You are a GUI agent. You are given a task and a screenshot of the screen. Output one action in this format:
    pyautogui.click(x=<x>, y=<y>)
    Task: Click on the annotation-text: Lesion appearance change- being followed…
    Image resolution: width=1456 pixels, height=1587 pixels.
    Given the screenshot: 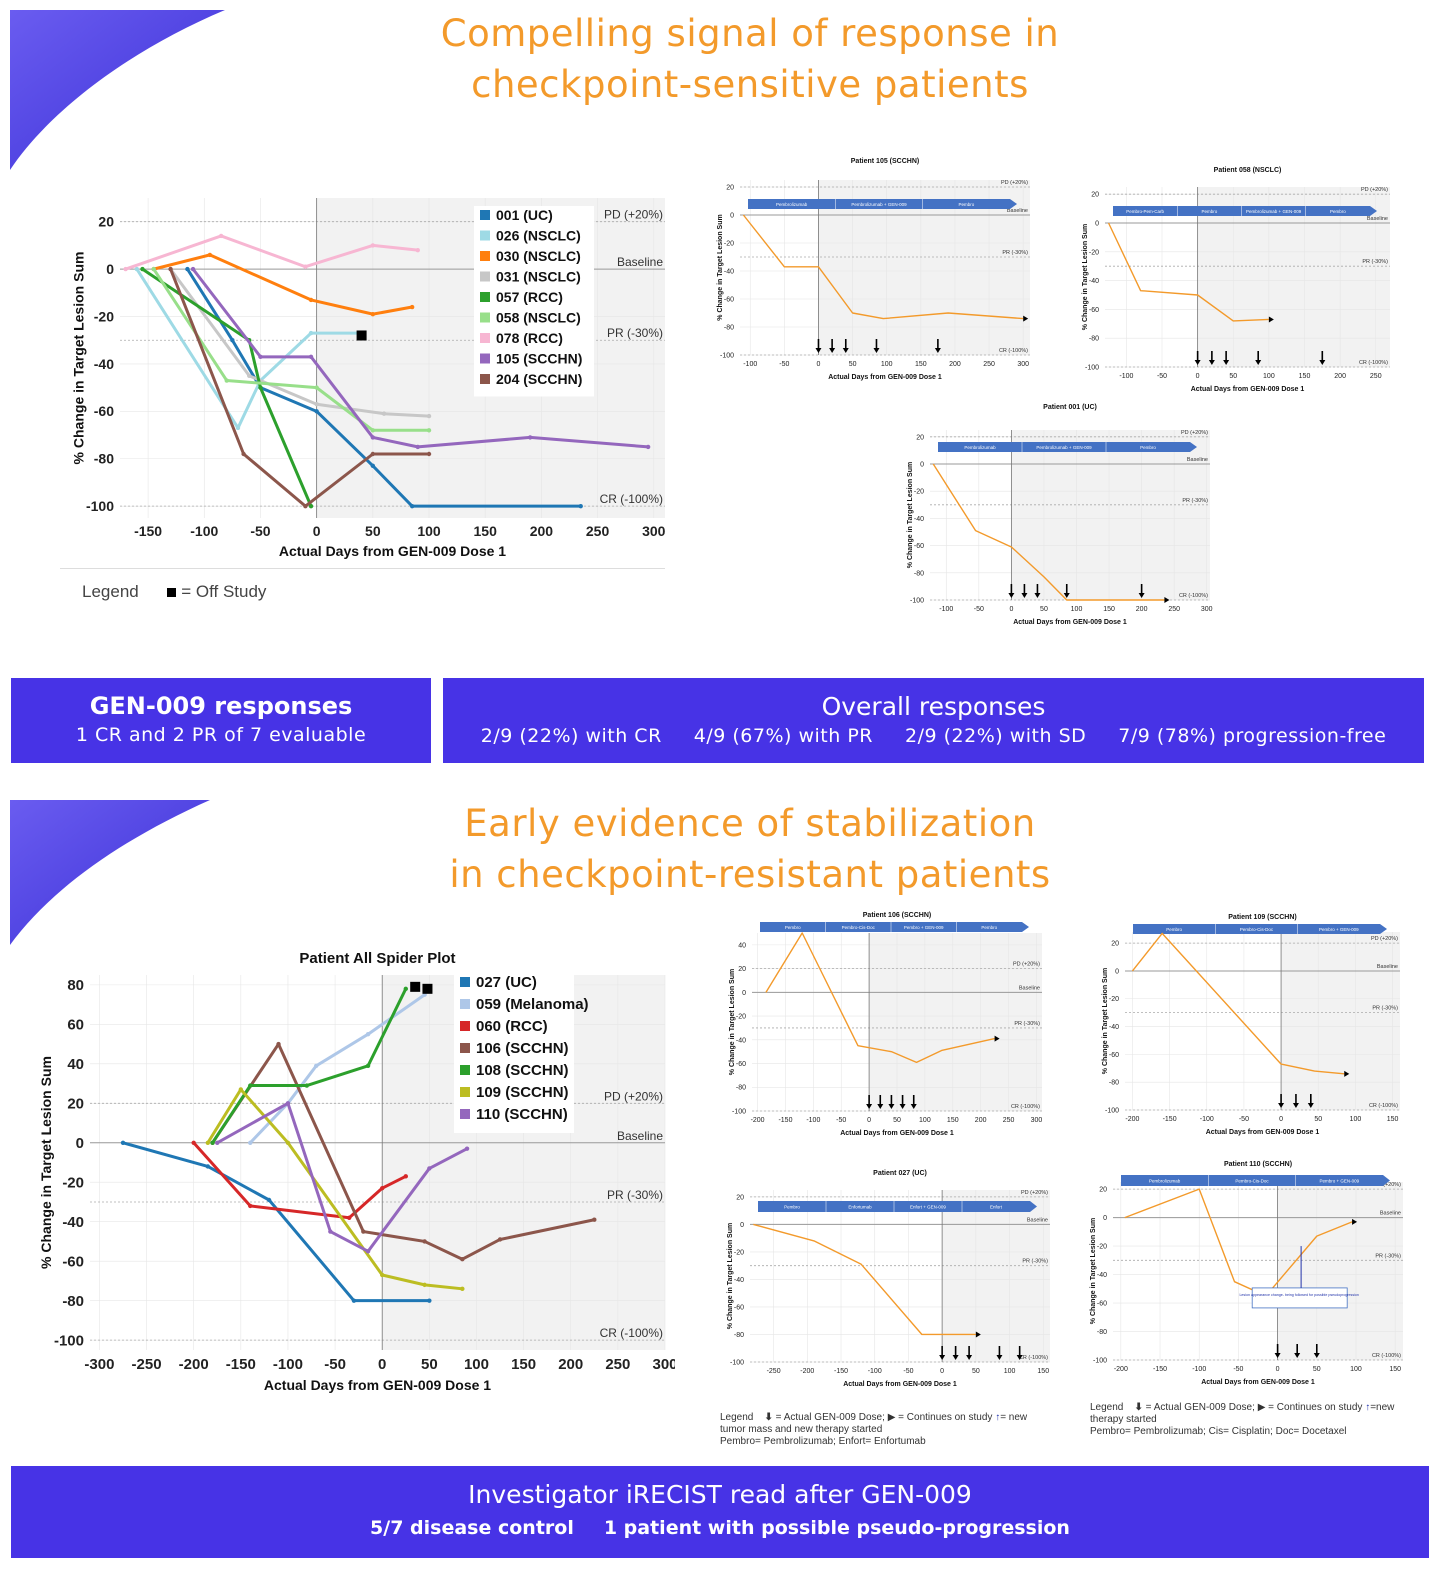 What is the action you would take?
    pyautogui.click(x=1298, y=1295)
    